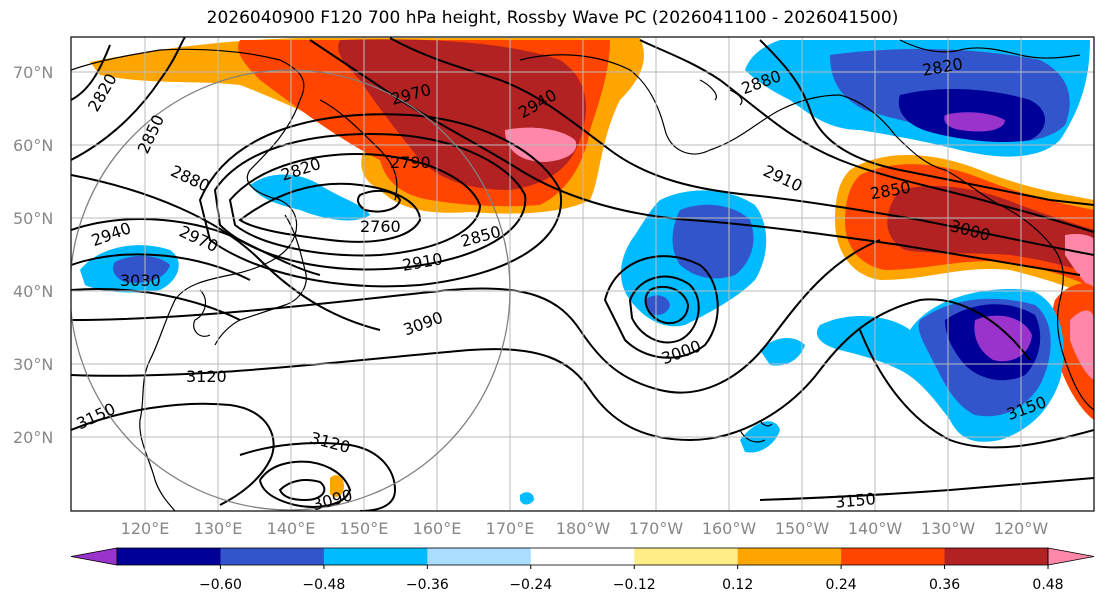 This screenshot has height=604, width=1105. I want to click on lon-label: 120°E, so click(145, 528).